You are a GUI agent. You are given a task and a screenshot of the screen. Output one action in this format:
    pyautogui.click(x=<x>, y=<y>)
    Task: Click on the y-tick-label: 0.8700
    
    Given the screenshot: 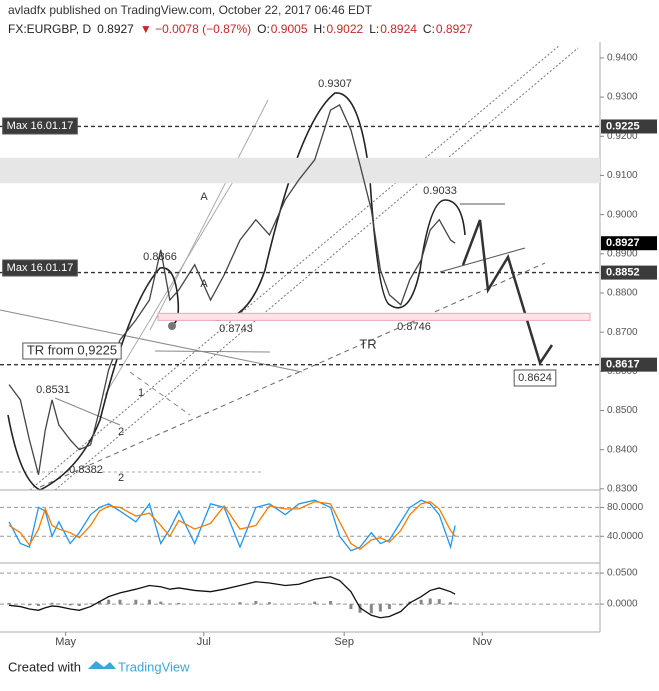 What is the action you would take?
    pyautogui.click(x=622, y=332)
    